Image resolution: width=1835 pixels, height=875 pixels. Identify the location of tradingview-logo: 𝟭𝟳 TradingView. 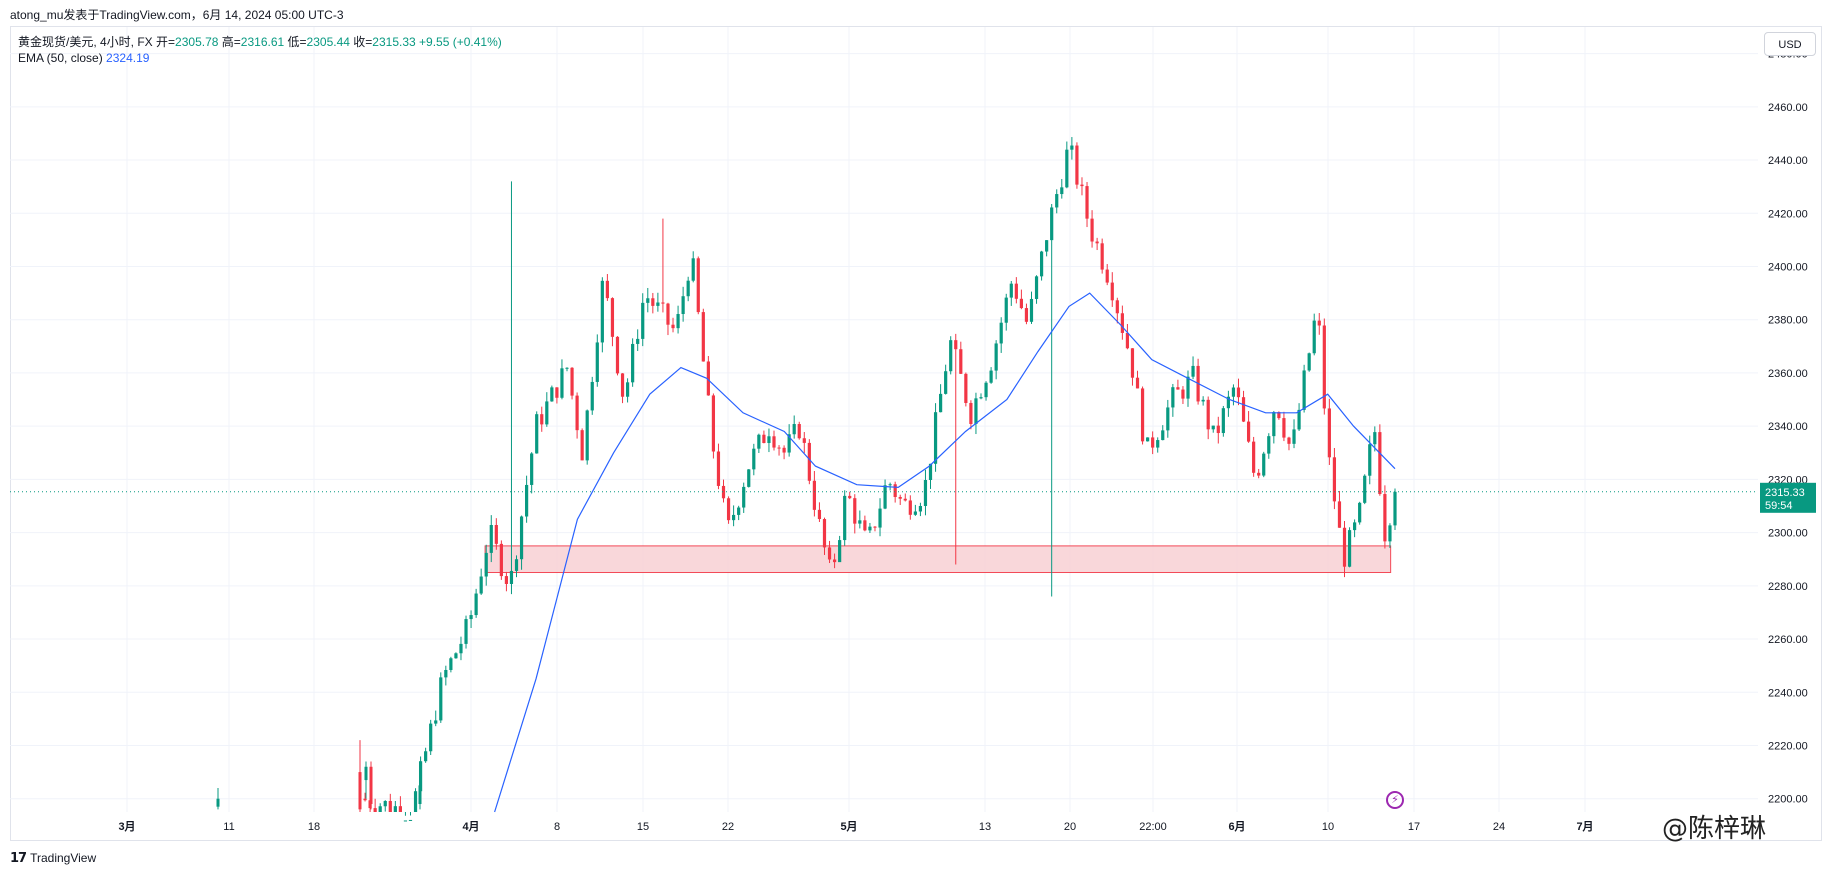
(53, 858).